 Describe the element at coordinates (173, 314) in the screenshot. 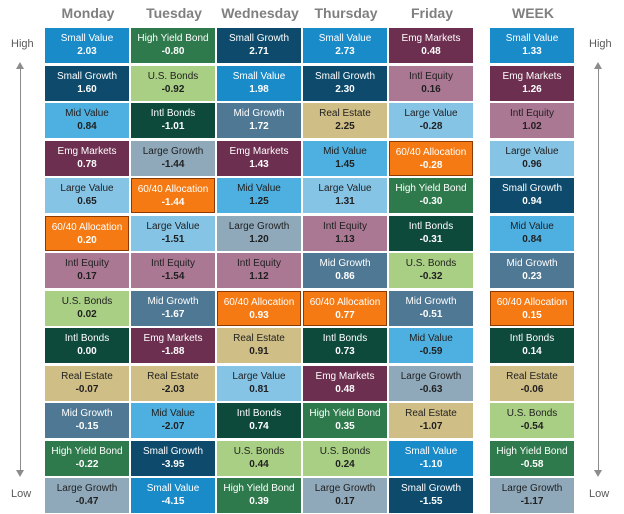

I see `return-value: -1.67` at that location.